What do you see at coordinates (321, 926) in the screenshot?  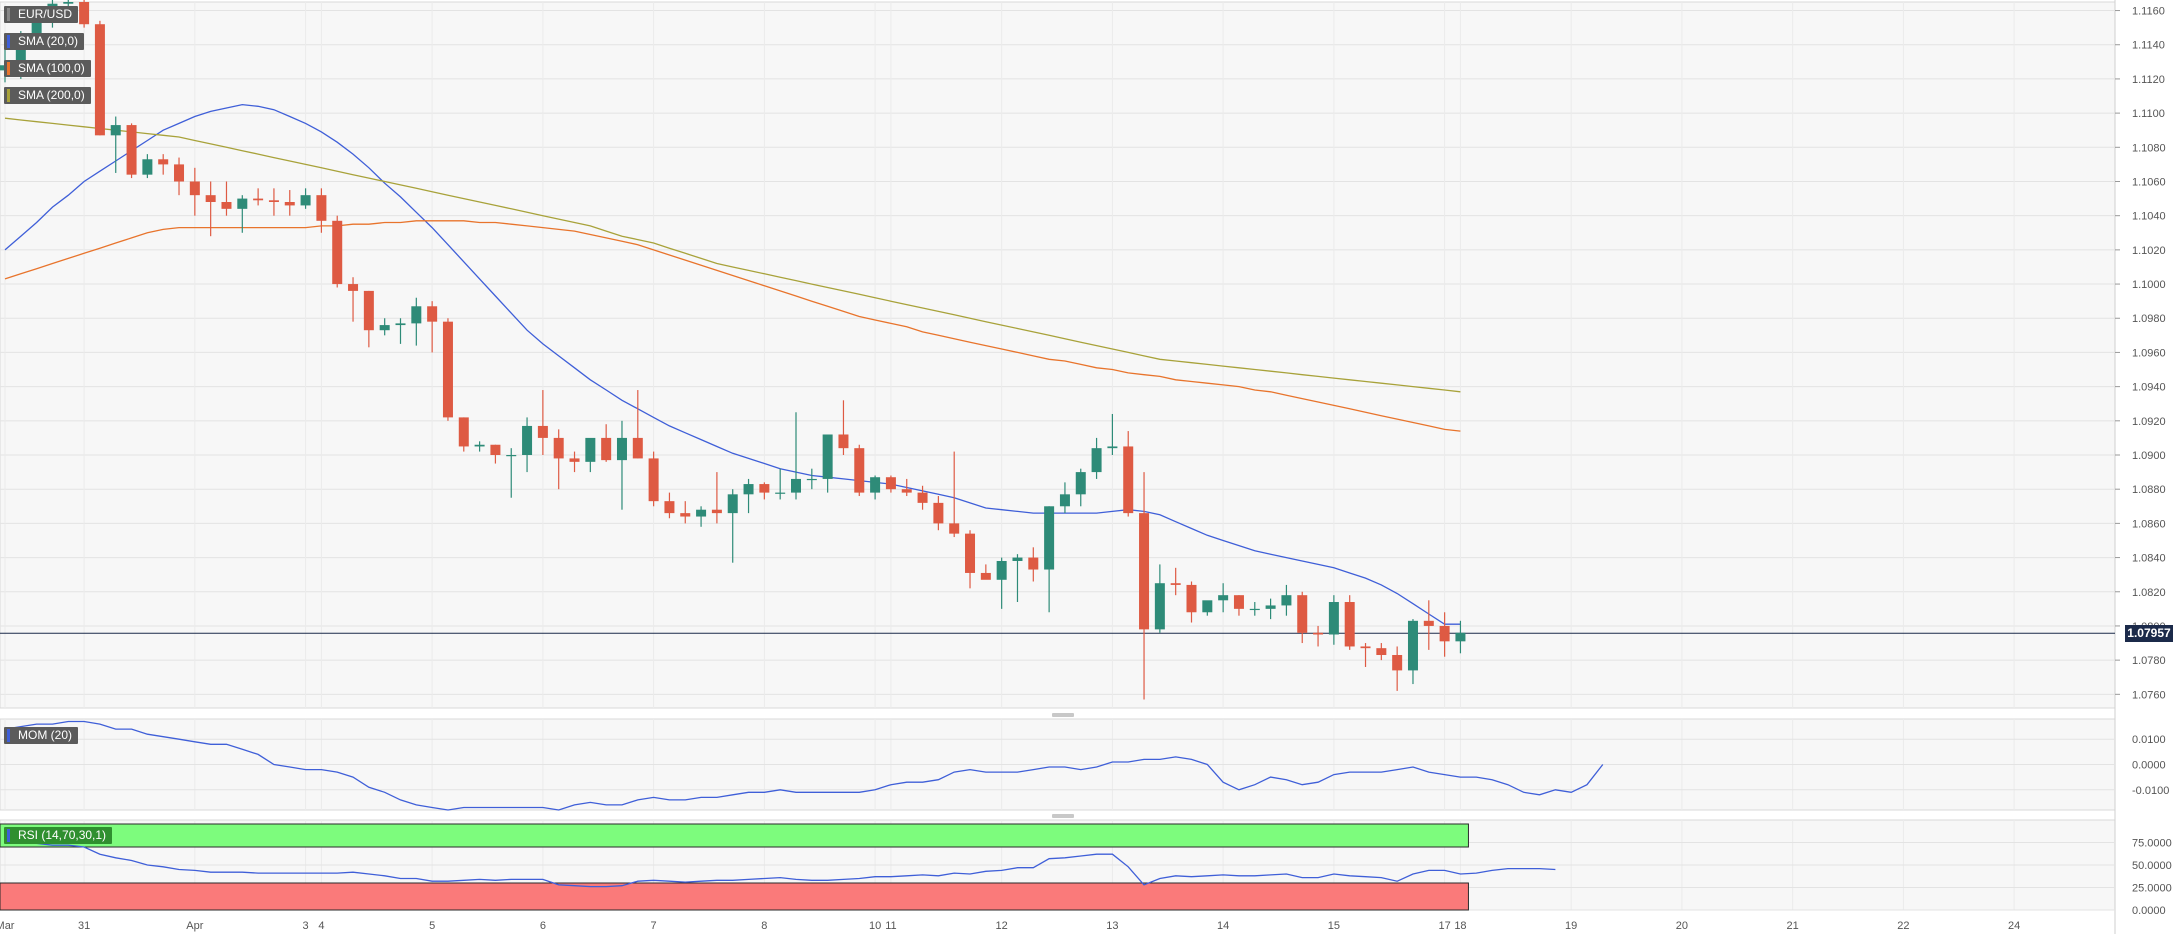 I see `x-tick-label: 4` at bounding box center [321, 926].